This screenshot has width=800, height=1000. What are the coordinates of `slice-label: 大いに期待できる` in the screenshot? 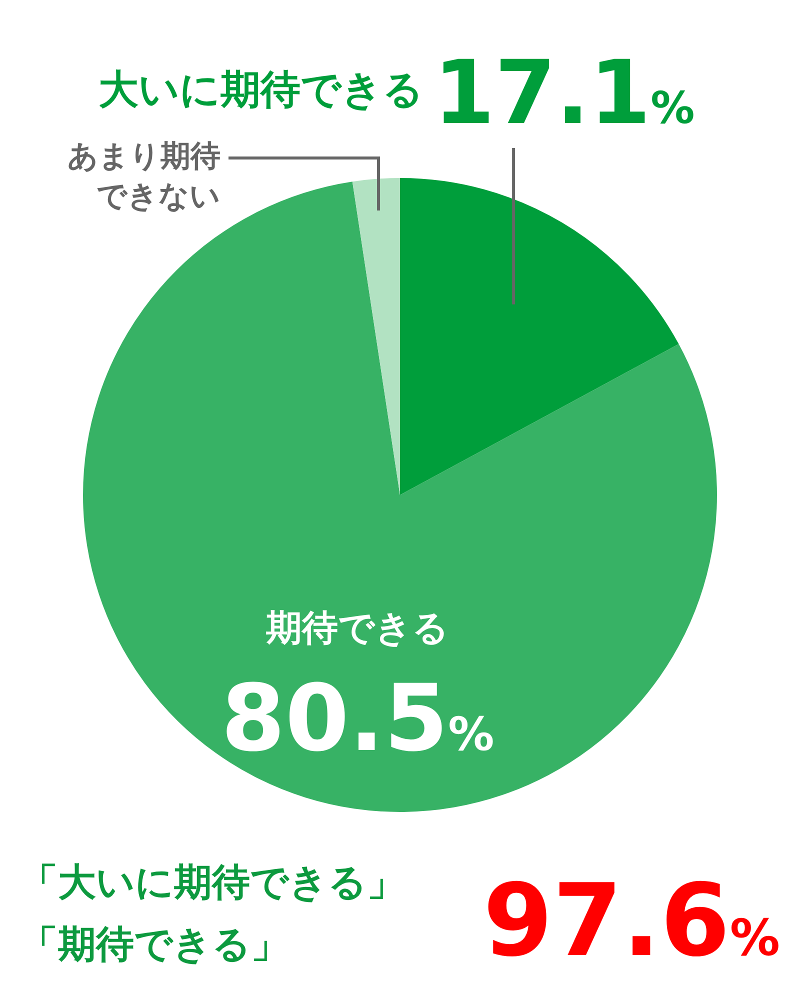 It's located at (261, 90).